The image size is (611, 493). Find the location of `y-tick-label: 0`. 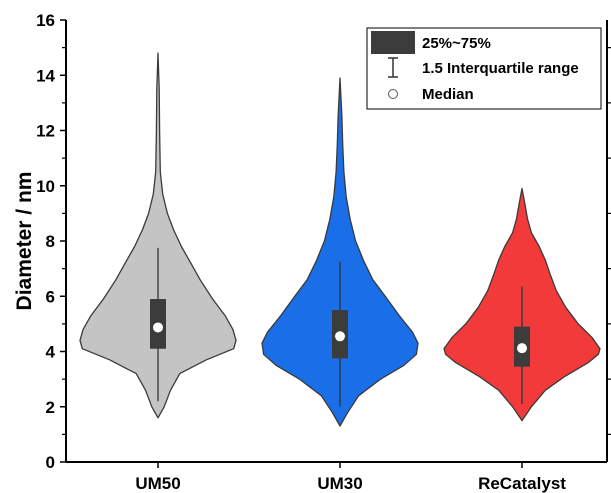

y-tick-label: 0 is located at coordinates (50, 462).